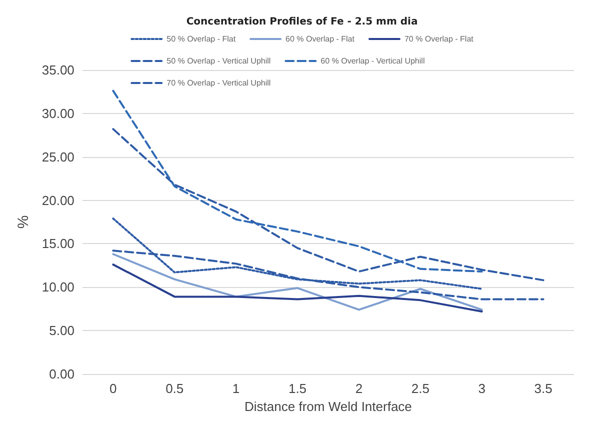 The height and width of the screenshot is (426, 604). Describe the element at coordinates (543, 388) in the screenshot. I see `x-tick-label: 3.5` at that location.